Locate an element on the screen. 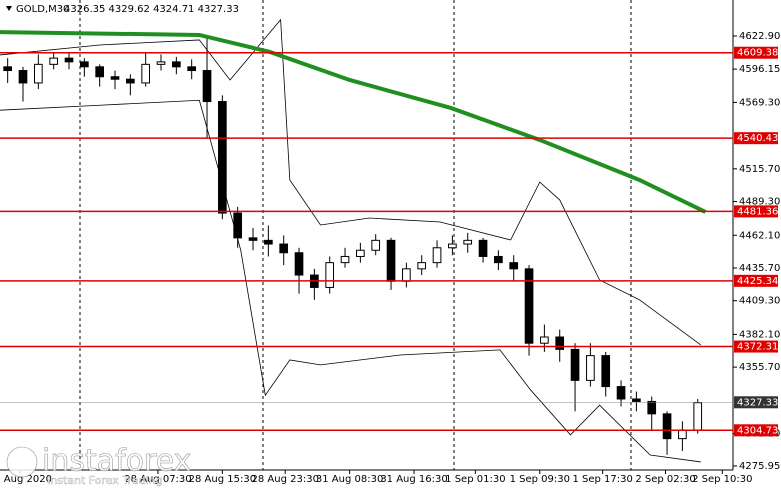  logo-tagline: Instant Forex Trading is located at coordinates (105, 480).